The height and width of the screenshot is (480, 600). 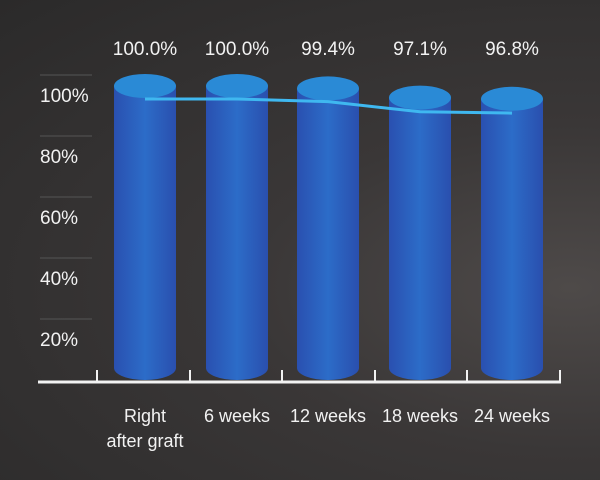 I want to click on trend-line, so click(x=329, y=106).